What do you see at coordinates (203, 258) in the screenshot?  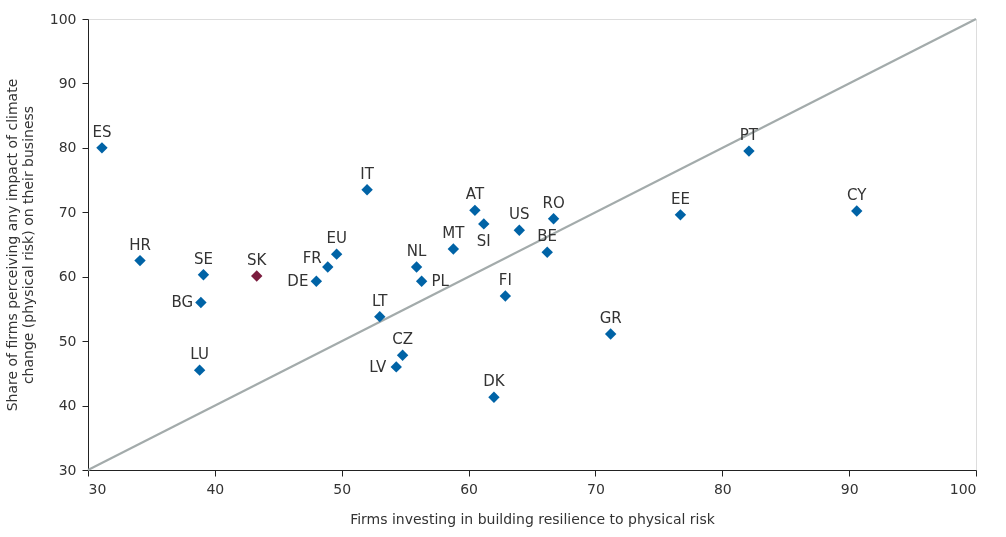 I see `series-label: SE` at bounding box center [203, 258].